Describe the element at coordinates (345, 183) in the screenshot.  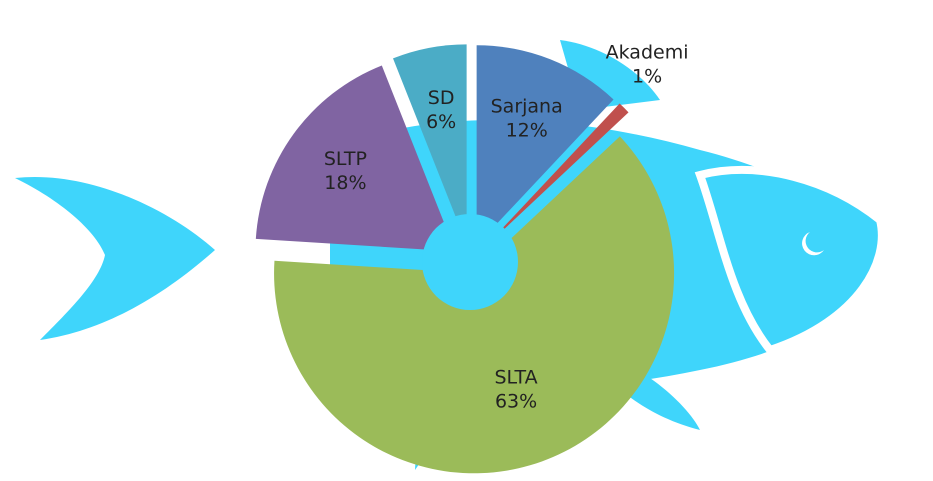
I see `slice-value-label: 18%` at that location.